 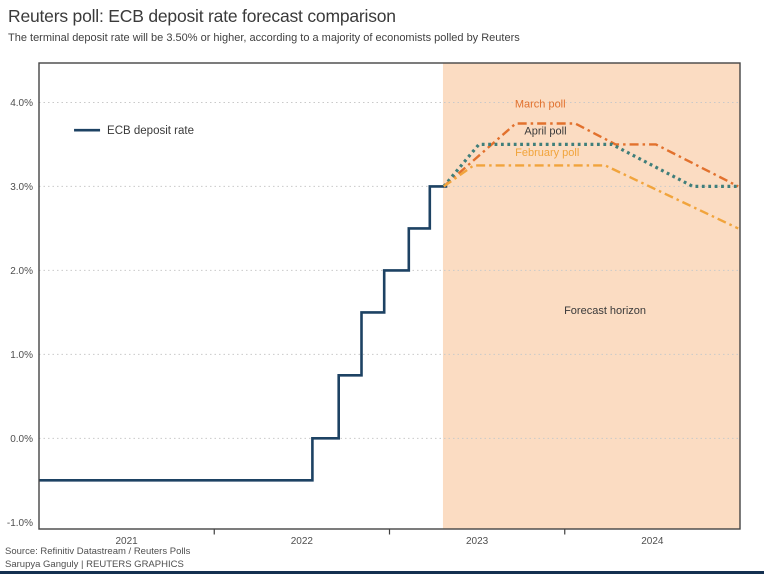 What do you see at coordinates (21, 439) in the screenshot?
I see `y-axis-label: 0.0%` at bounding box center [21, 439].